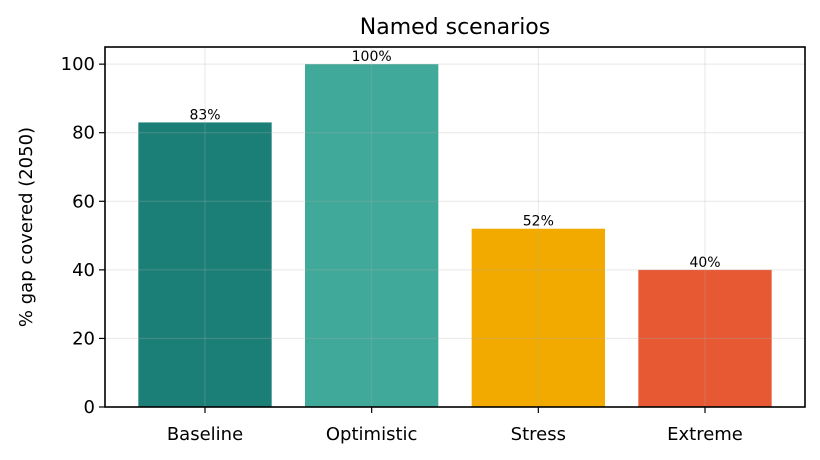  Describe the element at coordinates (538, 222) in the screenshot. I see `data-label-stress: 52%` at that location.